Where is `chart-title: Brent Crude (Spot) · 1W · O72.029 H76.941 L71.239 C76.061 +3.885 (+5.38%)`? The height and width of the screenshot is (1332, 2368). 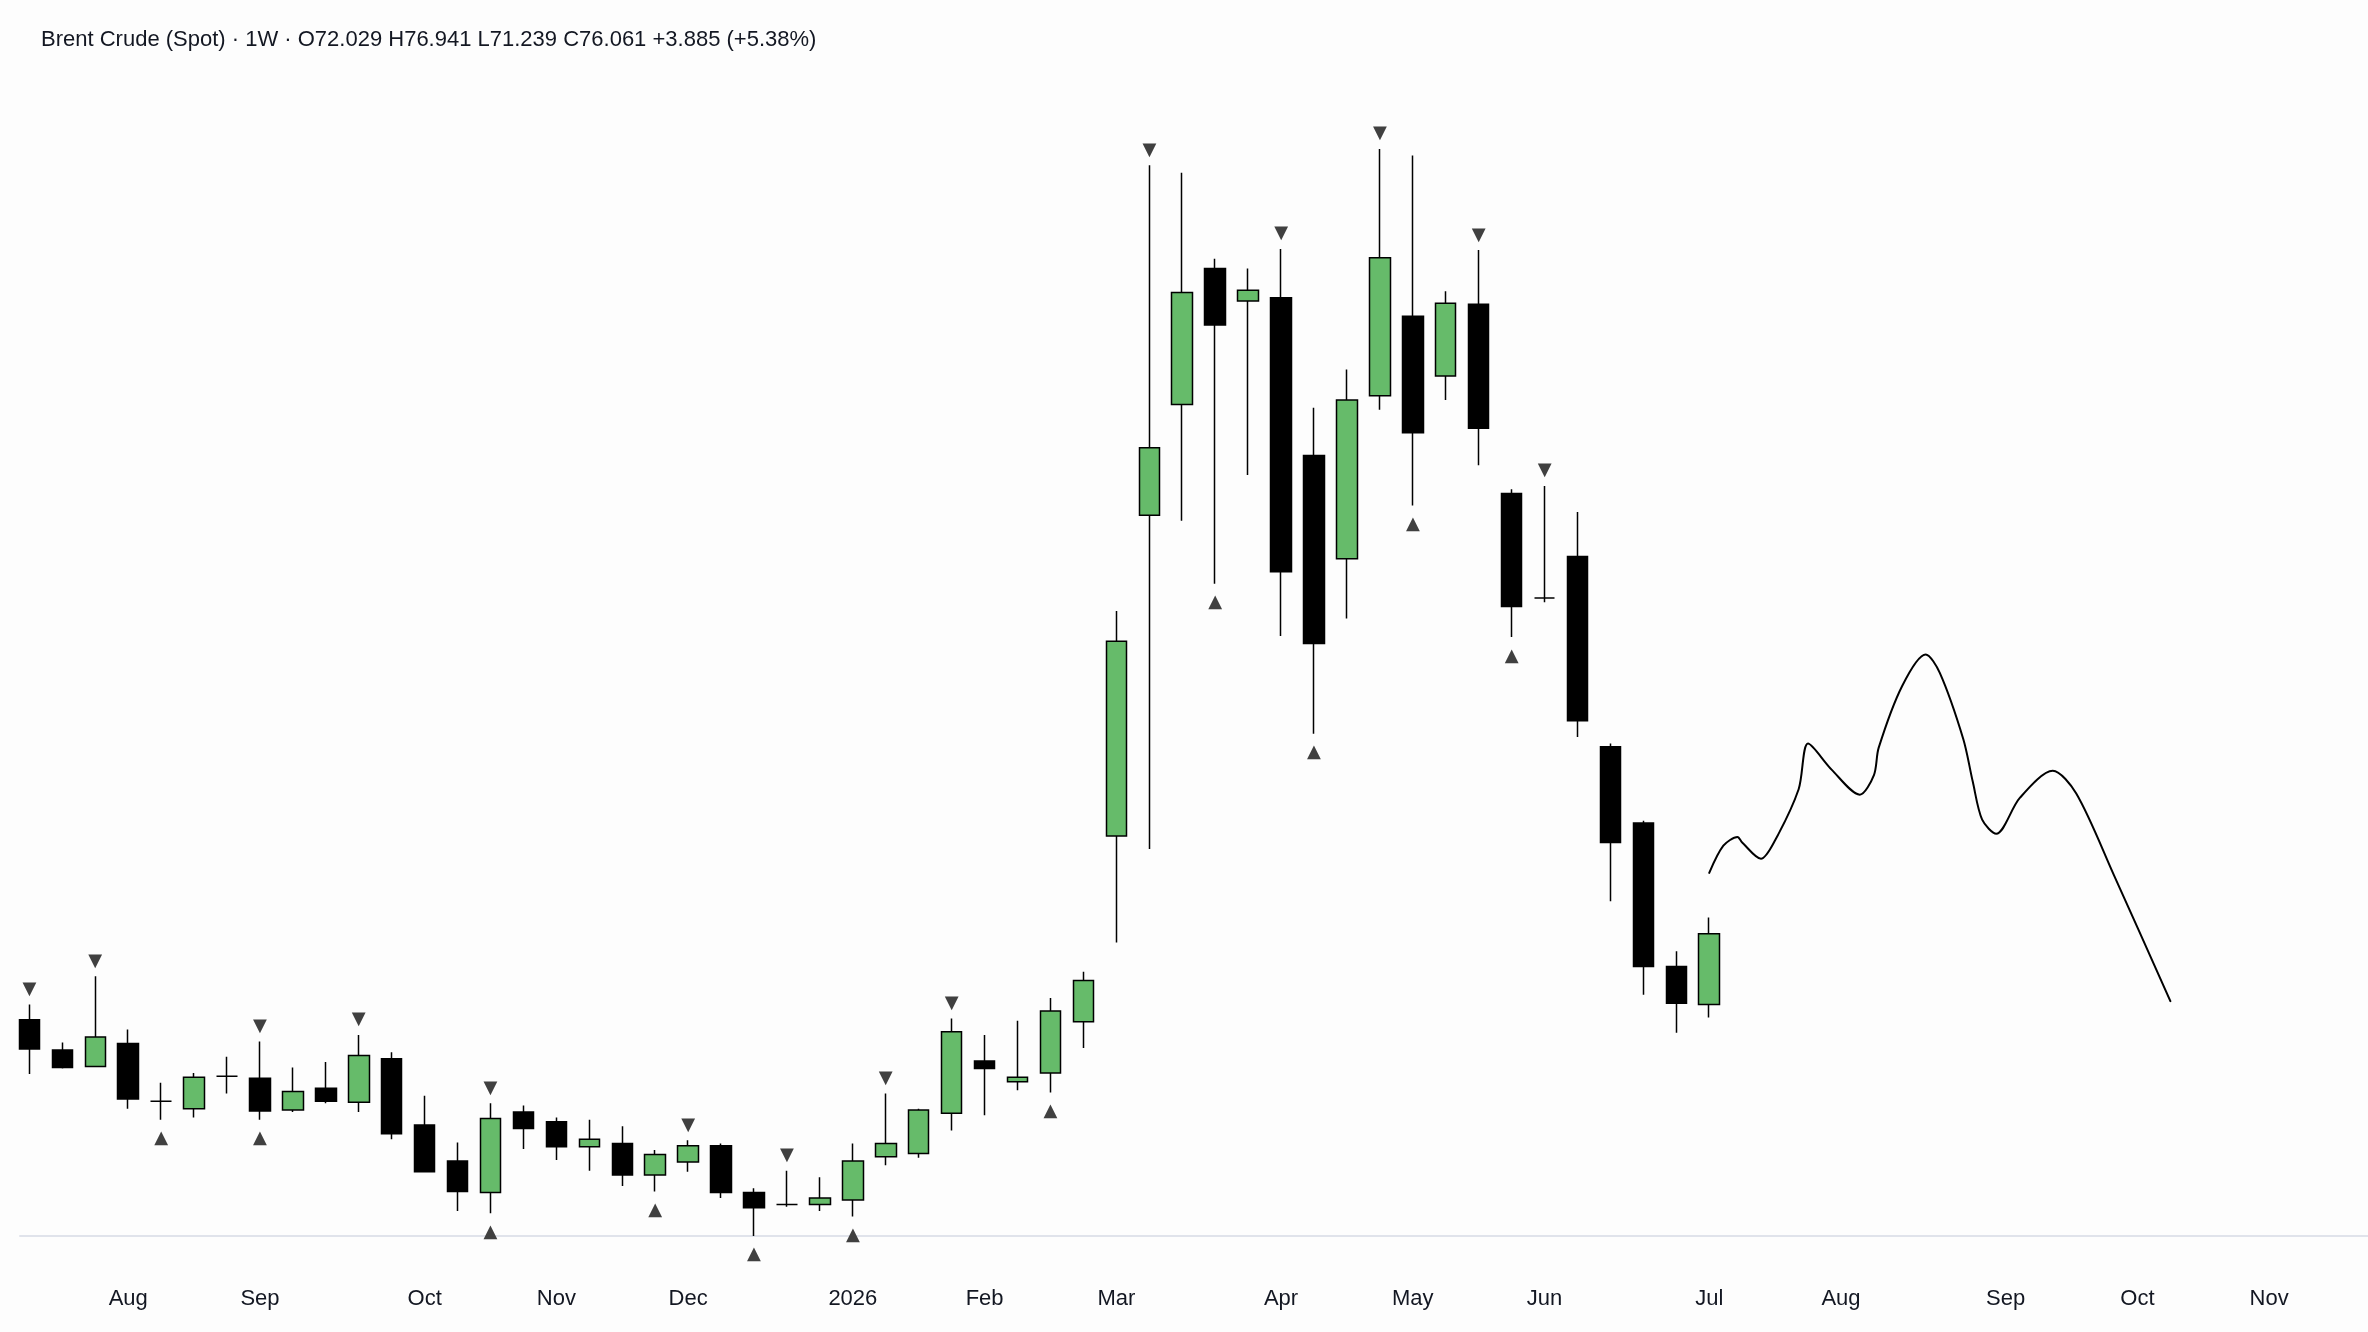
chart-title: Brent Crude (Spot) · 1W · O72.029 H76.941 L71.239 C76.061 +3.885 (+5.38%) is located at coordinates (429, 38).